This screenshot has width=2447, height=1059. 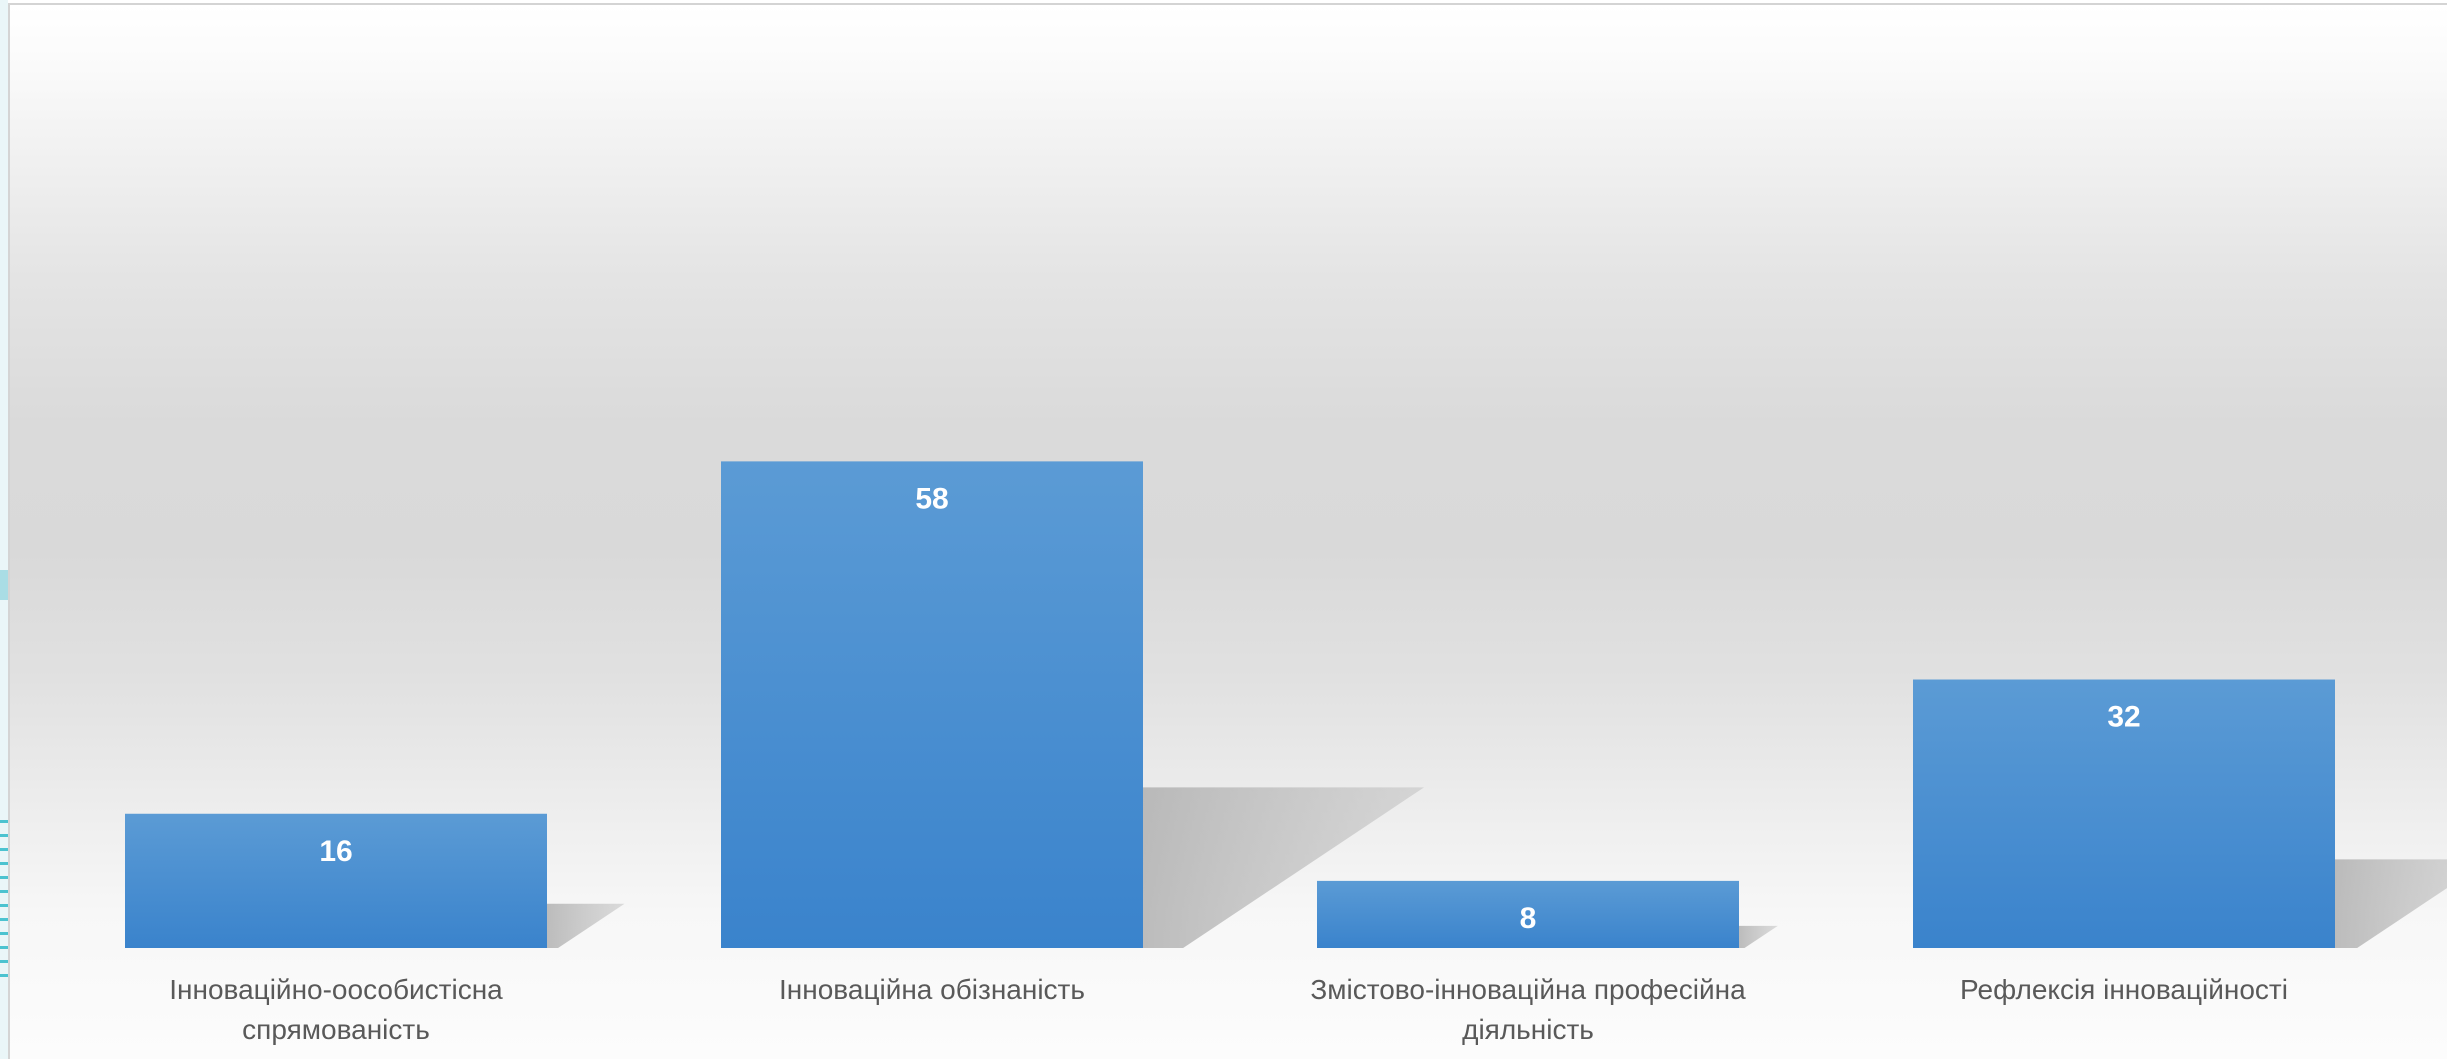 What do you see at coordinates (932, 989) in the screenshot?
I see `category-label: Інноваційна обізнаність` at bounding box center [932, 989].